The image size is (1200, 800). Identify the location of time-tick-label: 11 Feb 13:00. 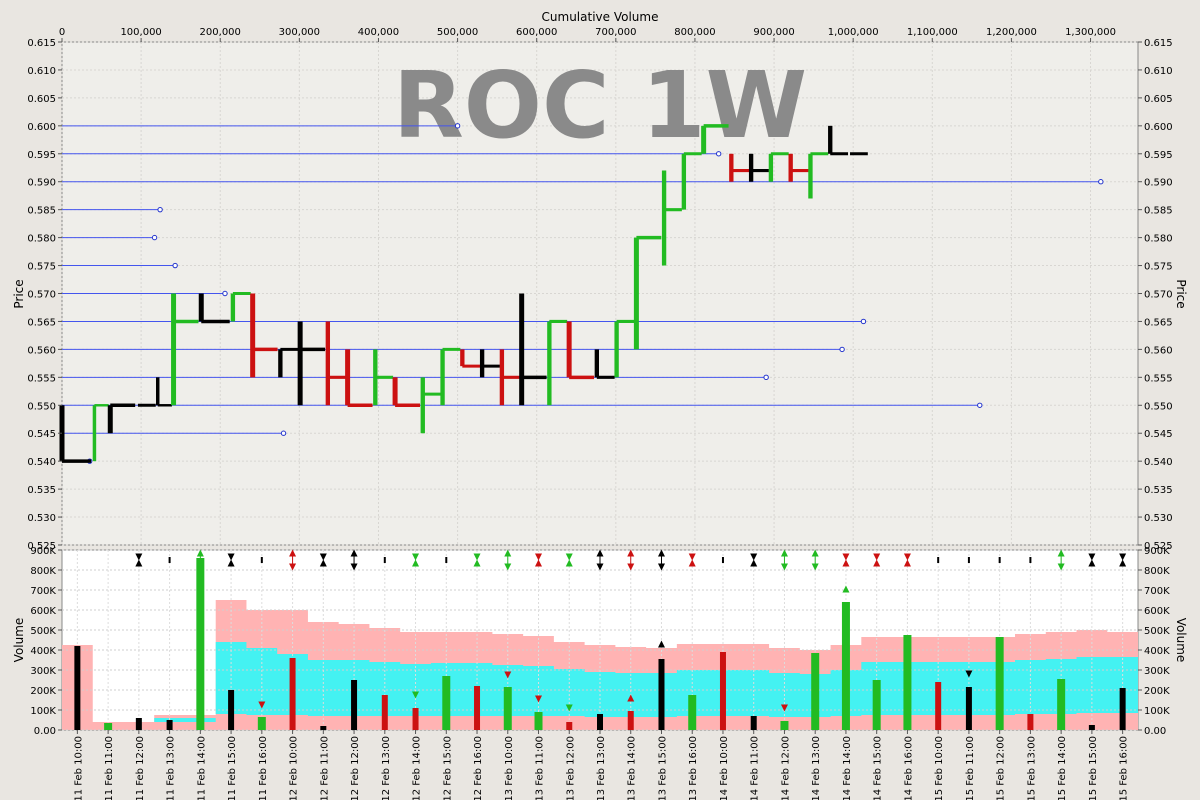
(171, 768).